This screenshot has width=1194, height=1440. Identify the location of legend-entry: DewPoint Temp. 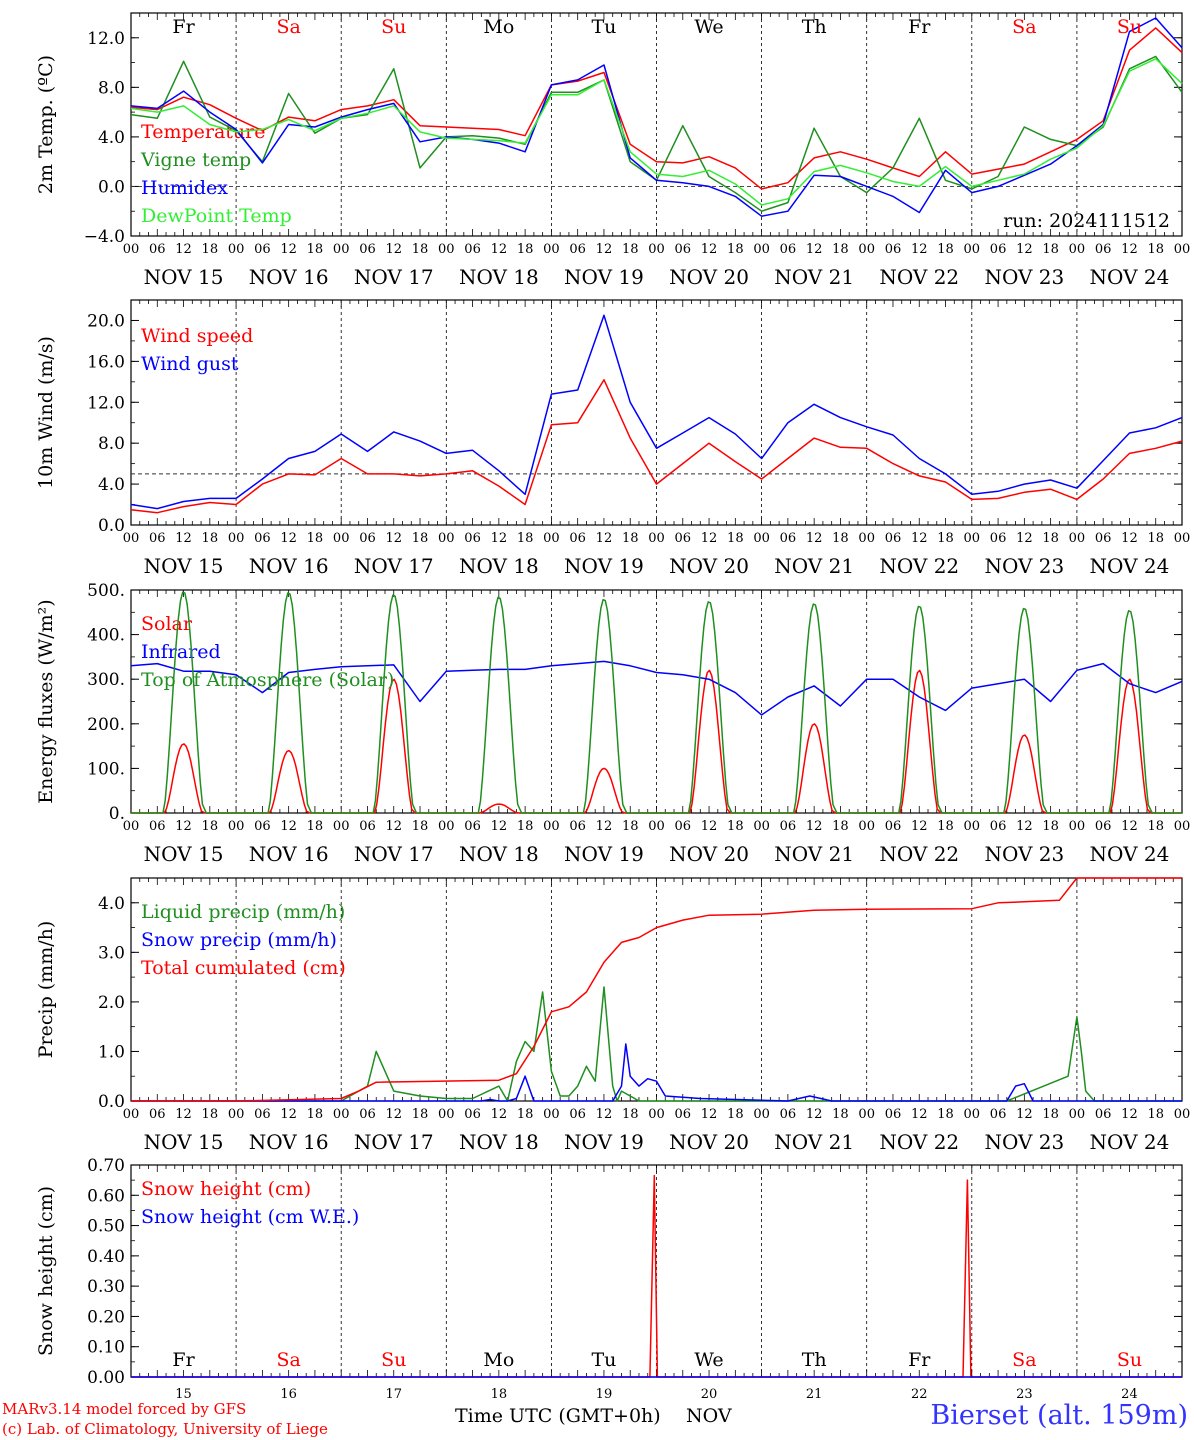
(216, 216).